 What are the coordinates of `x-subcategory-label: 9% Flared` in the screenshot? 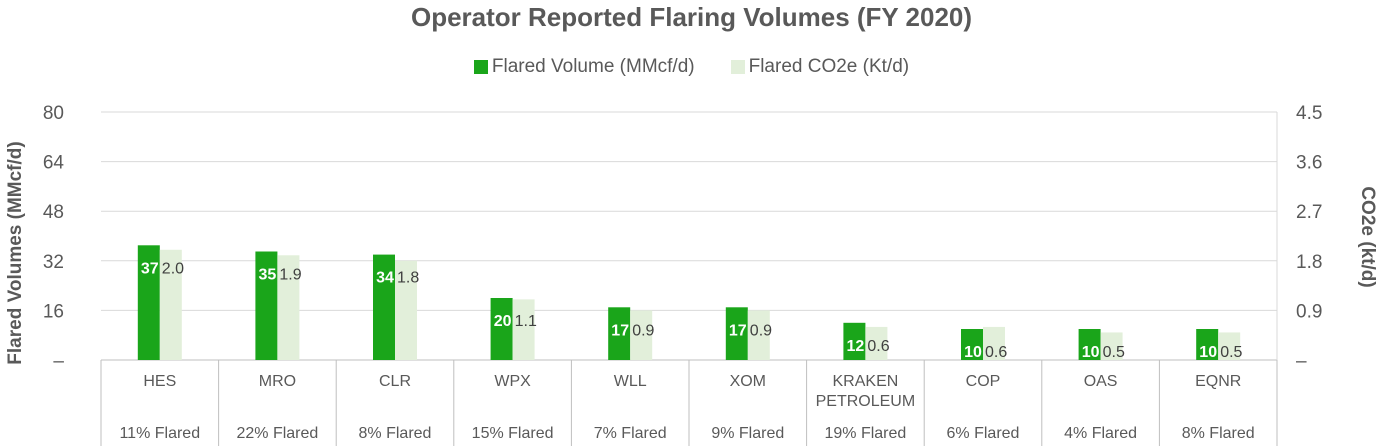 It's located at (747, 433).